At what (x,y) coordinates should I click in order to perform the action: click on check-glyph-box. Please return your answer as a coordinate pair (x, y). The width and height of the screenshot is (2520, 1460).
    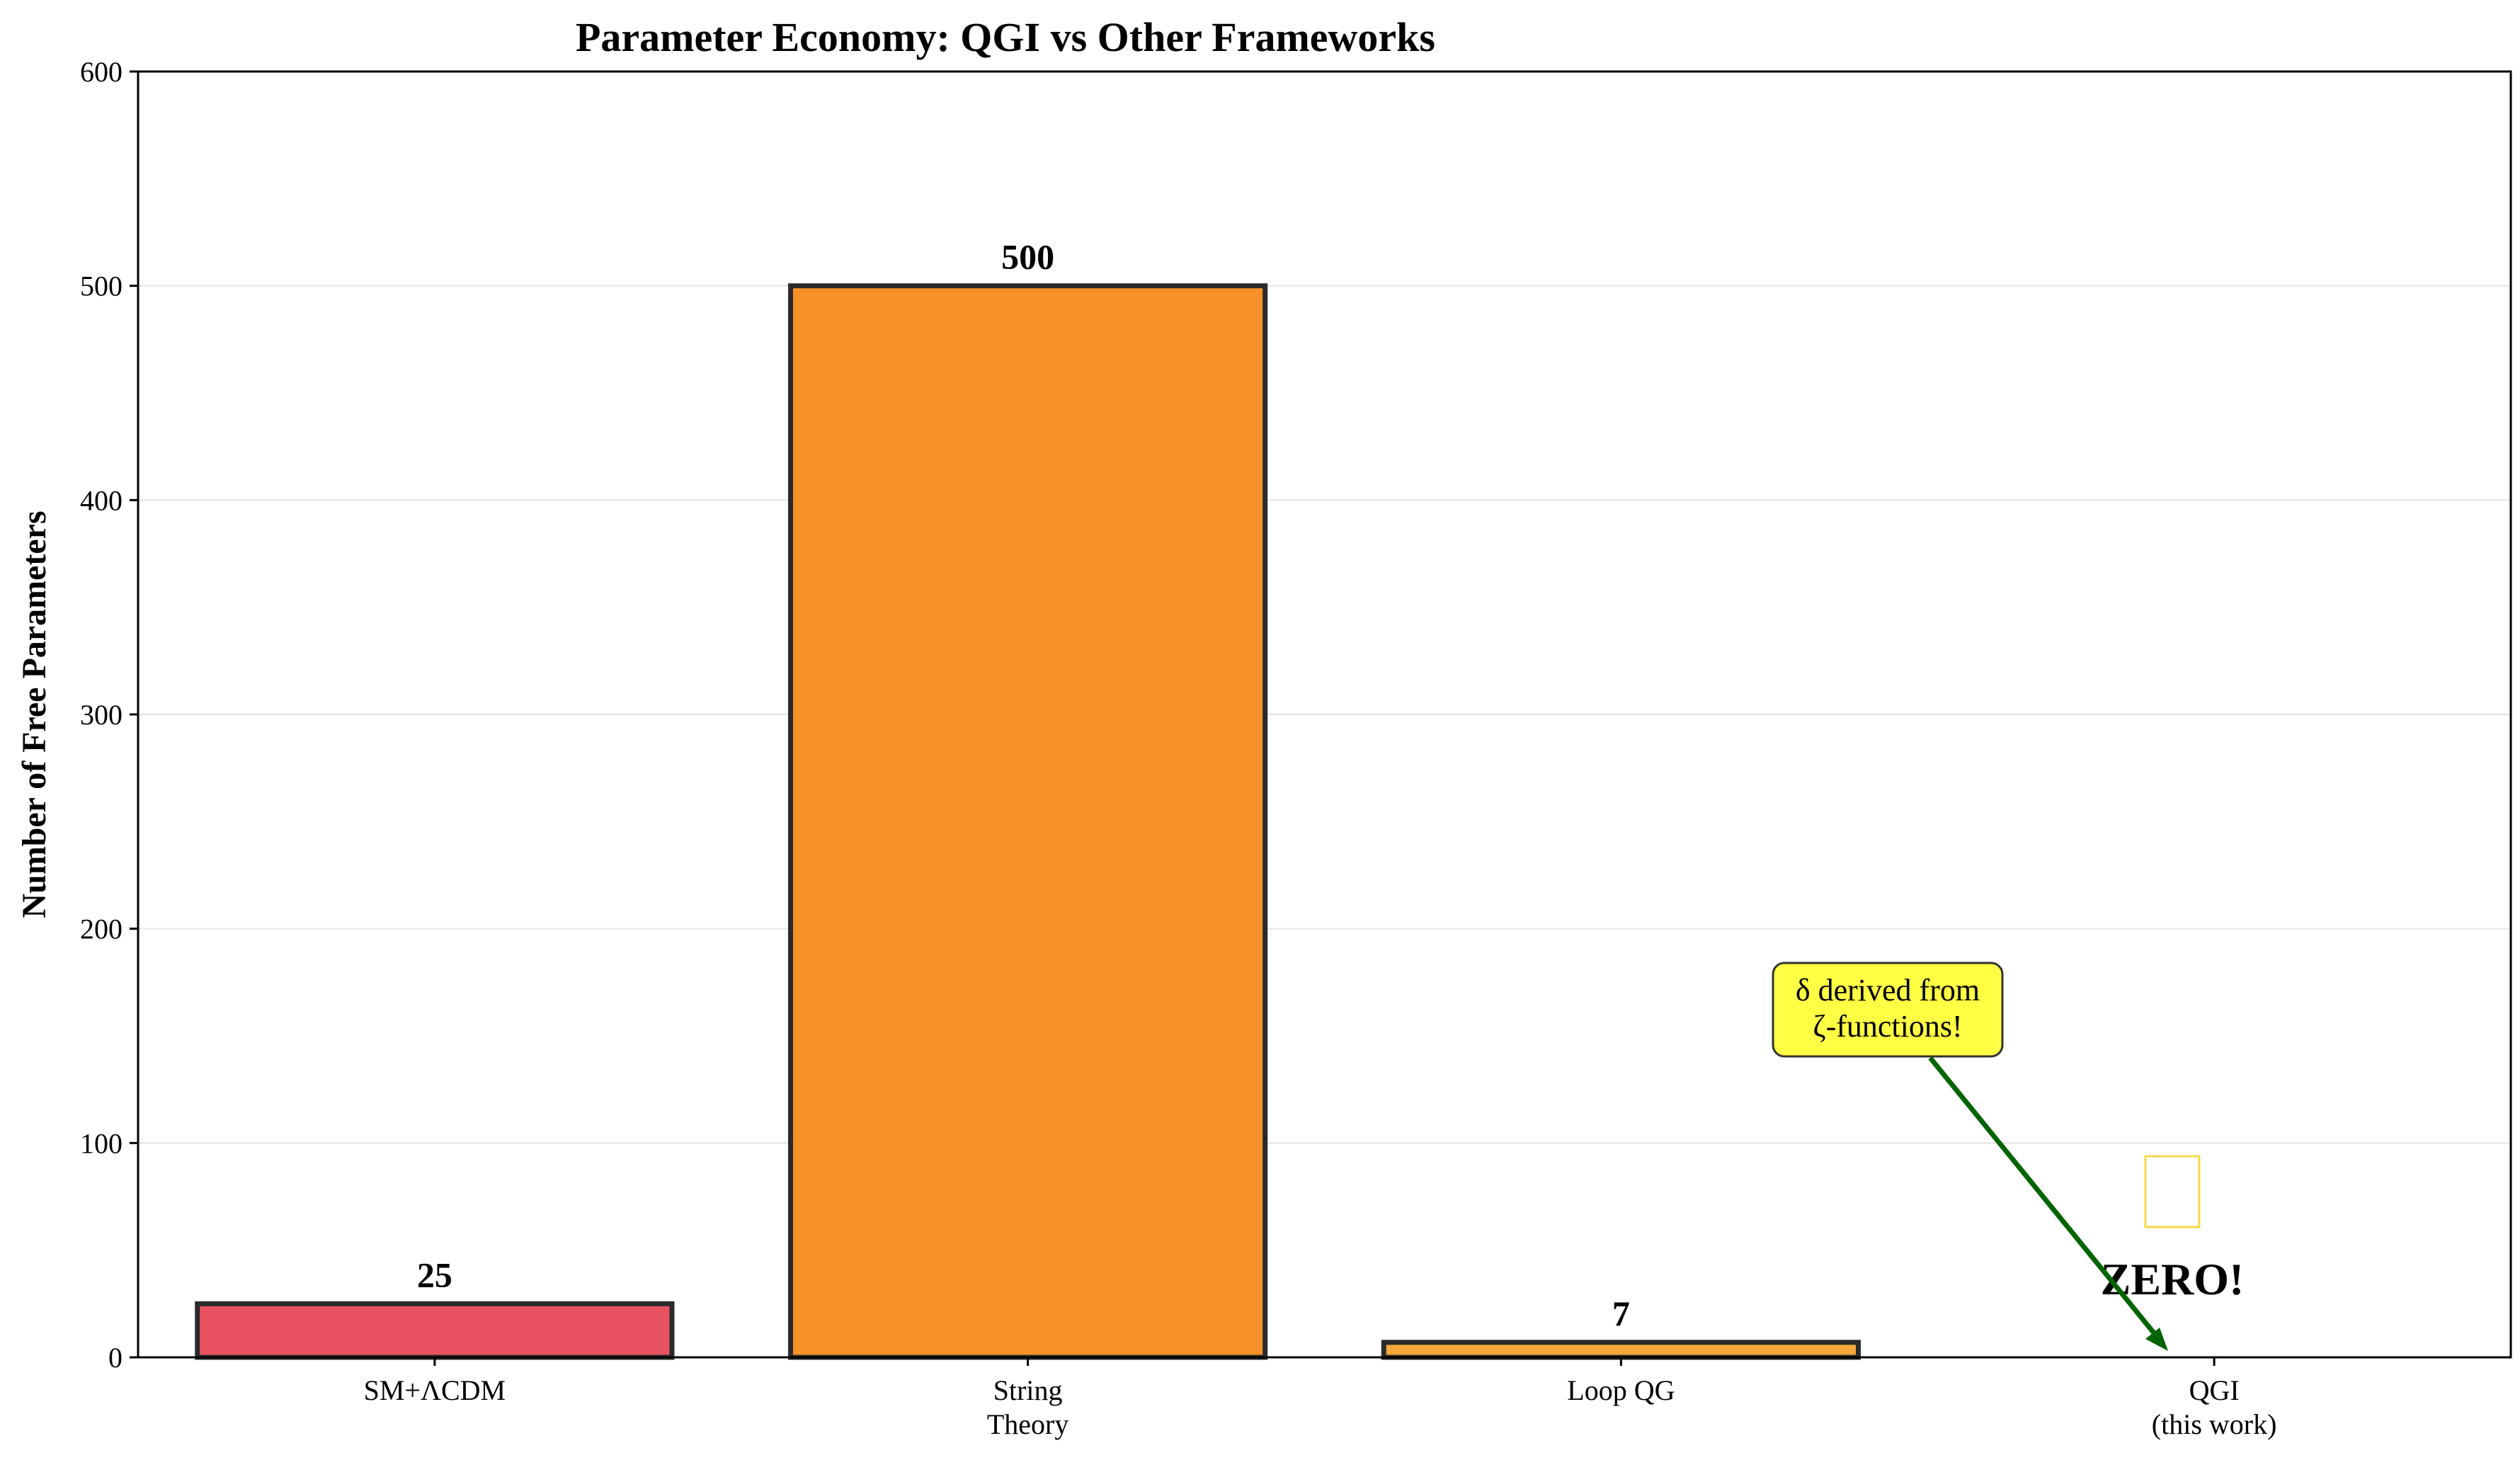
    Looking at the image, I should click on (2172, 1191).